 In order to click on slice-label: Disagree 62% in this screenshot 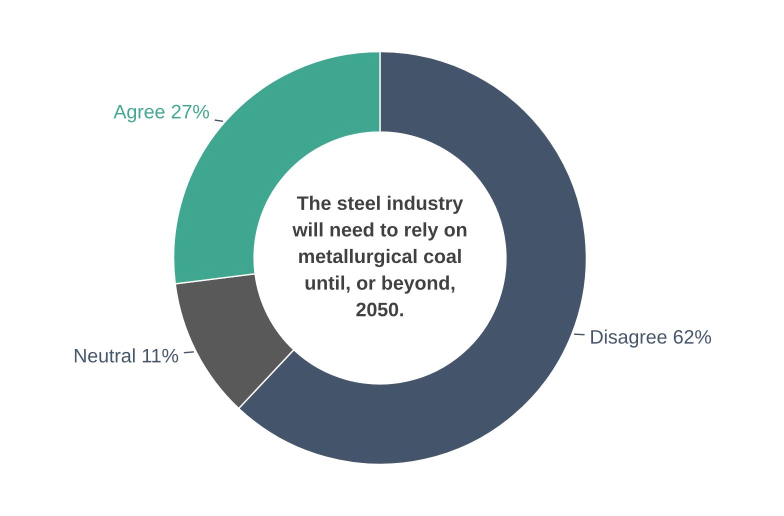, I will do `click(651, 338)`.